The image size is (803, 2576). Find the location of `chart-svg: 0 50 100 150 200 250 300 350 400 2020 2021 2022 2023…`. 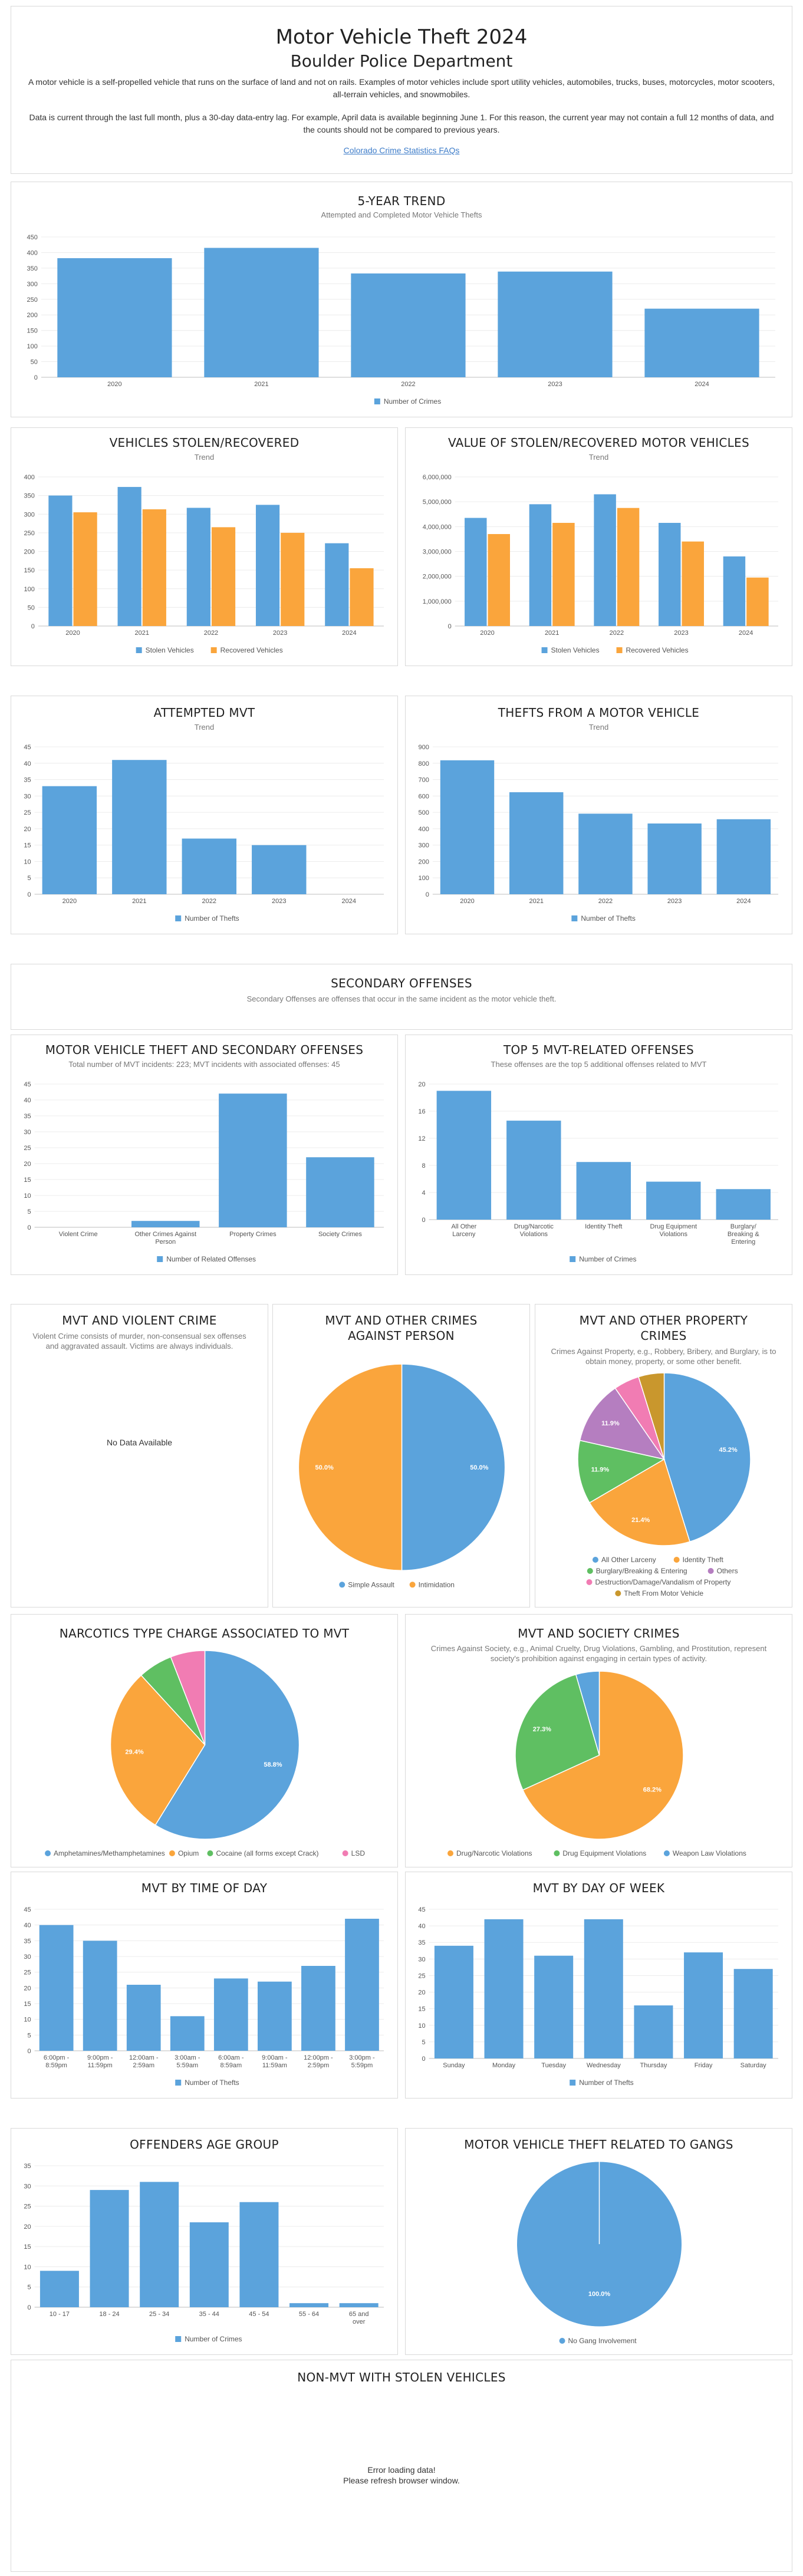

chart-svg: 0 50 100 150 200 250 300 350 400 2020 2021 2022 2023… is located at coordinates (204, 564).